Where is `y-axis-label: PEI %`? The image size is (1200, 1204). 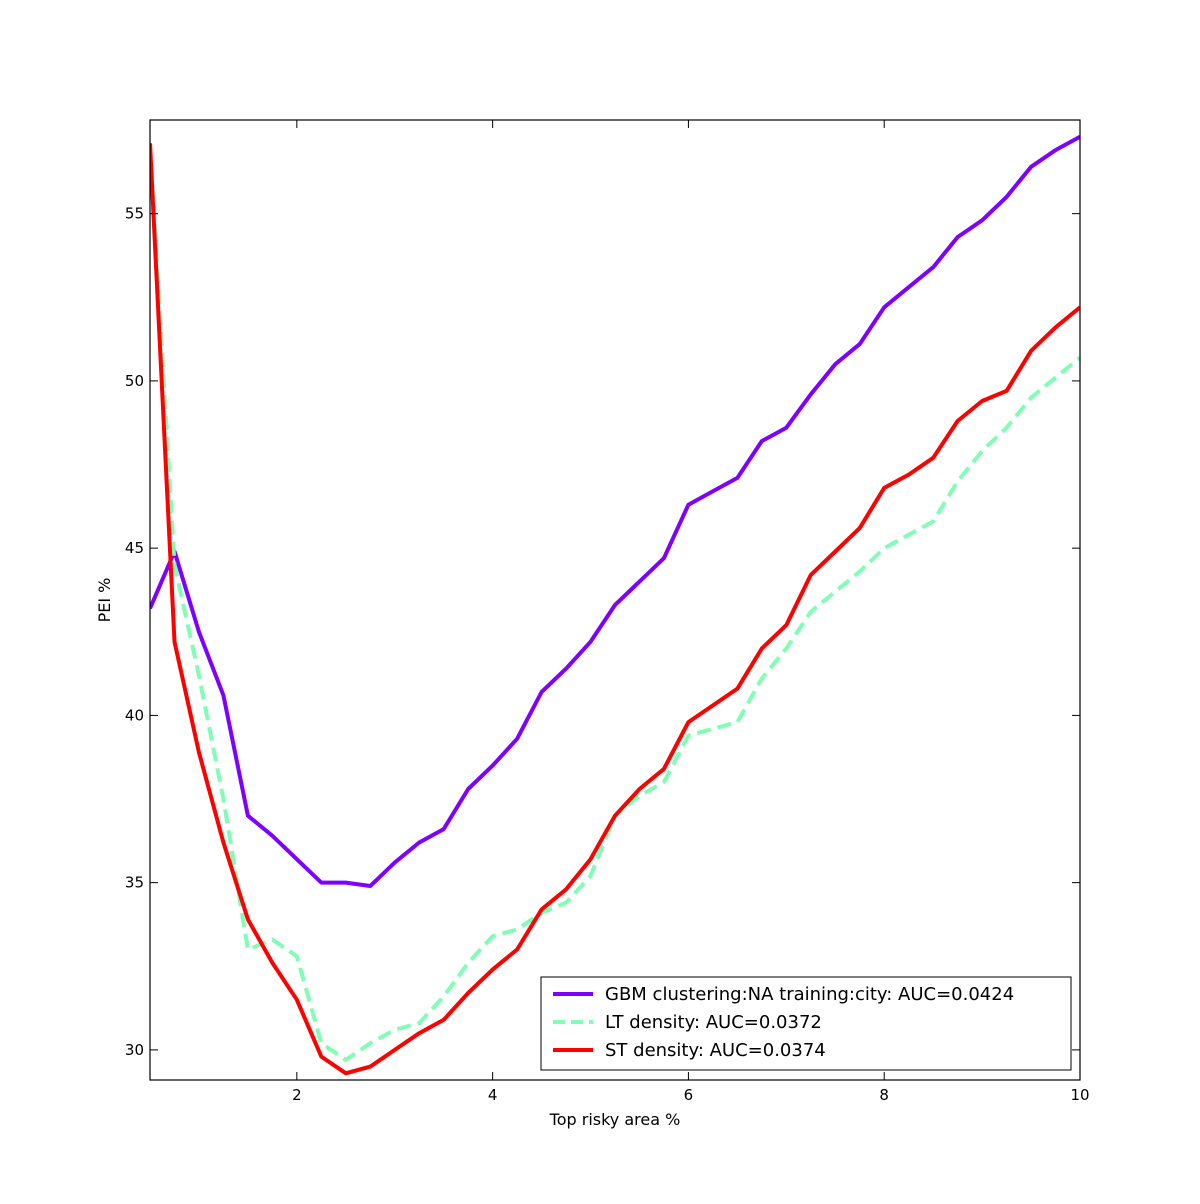 y-axis-label: PEI % is located at coordinates (104, 600).